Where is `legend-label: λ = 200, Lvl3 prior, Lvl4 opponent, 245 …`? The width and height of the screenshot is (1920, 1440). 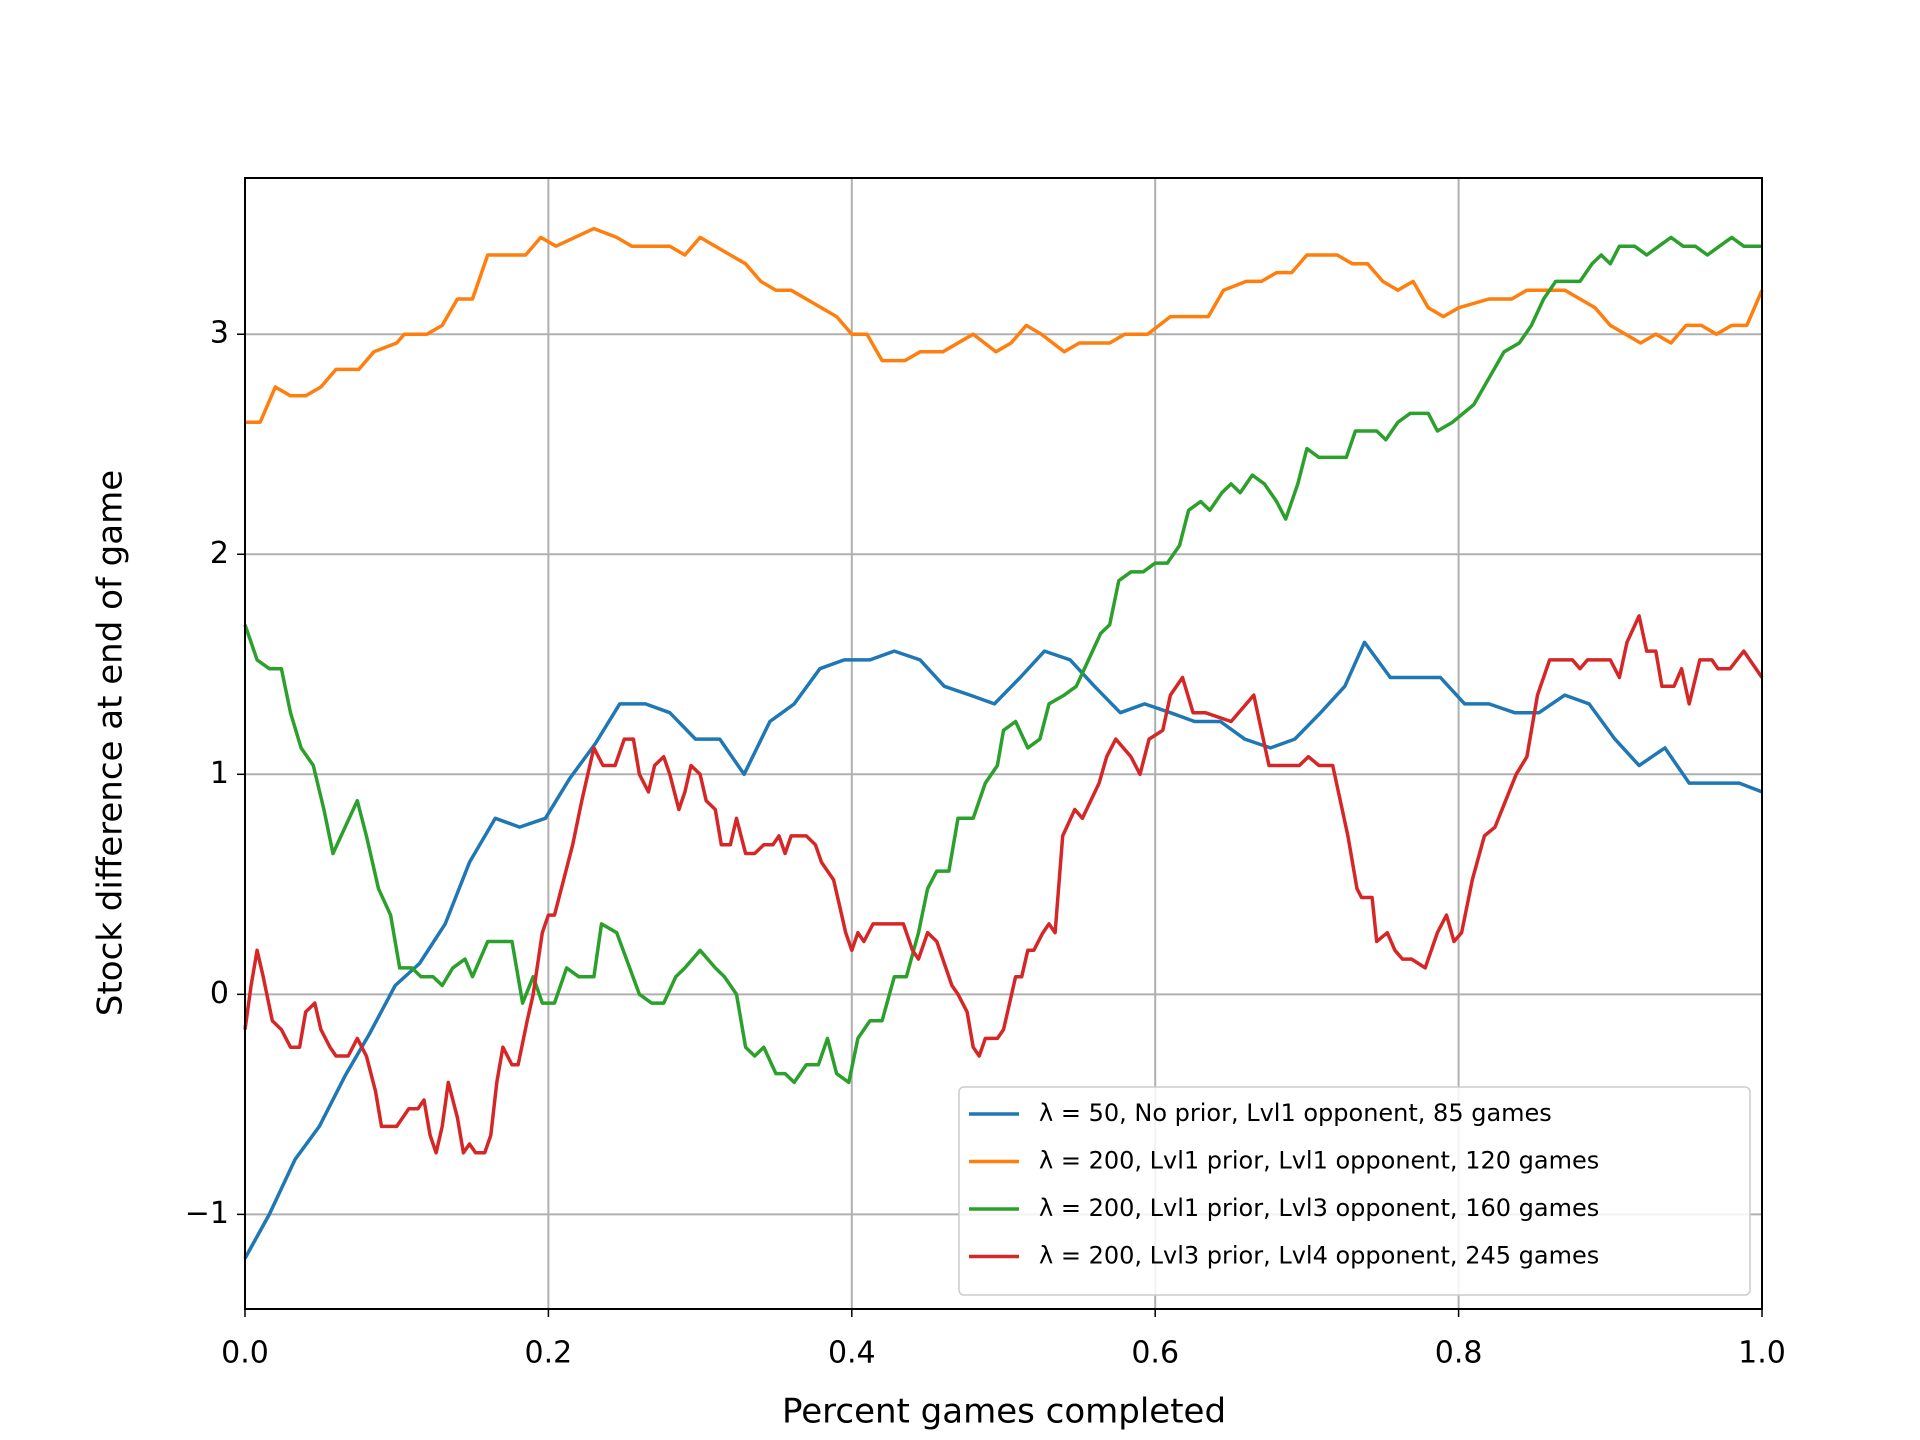 legend-label: λ = 200, Lvl3 prior, Lvl4 opponent, 245 … is located at coordinates (1319, 1256).